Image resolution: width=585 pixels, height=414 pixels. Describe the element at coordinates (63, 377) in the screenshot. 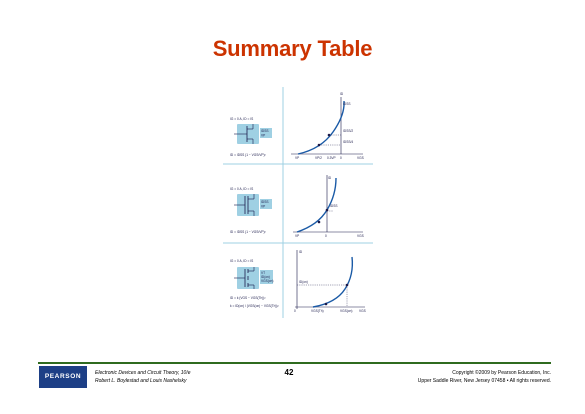

I see `pearson-logo: PEARSON` at that location.